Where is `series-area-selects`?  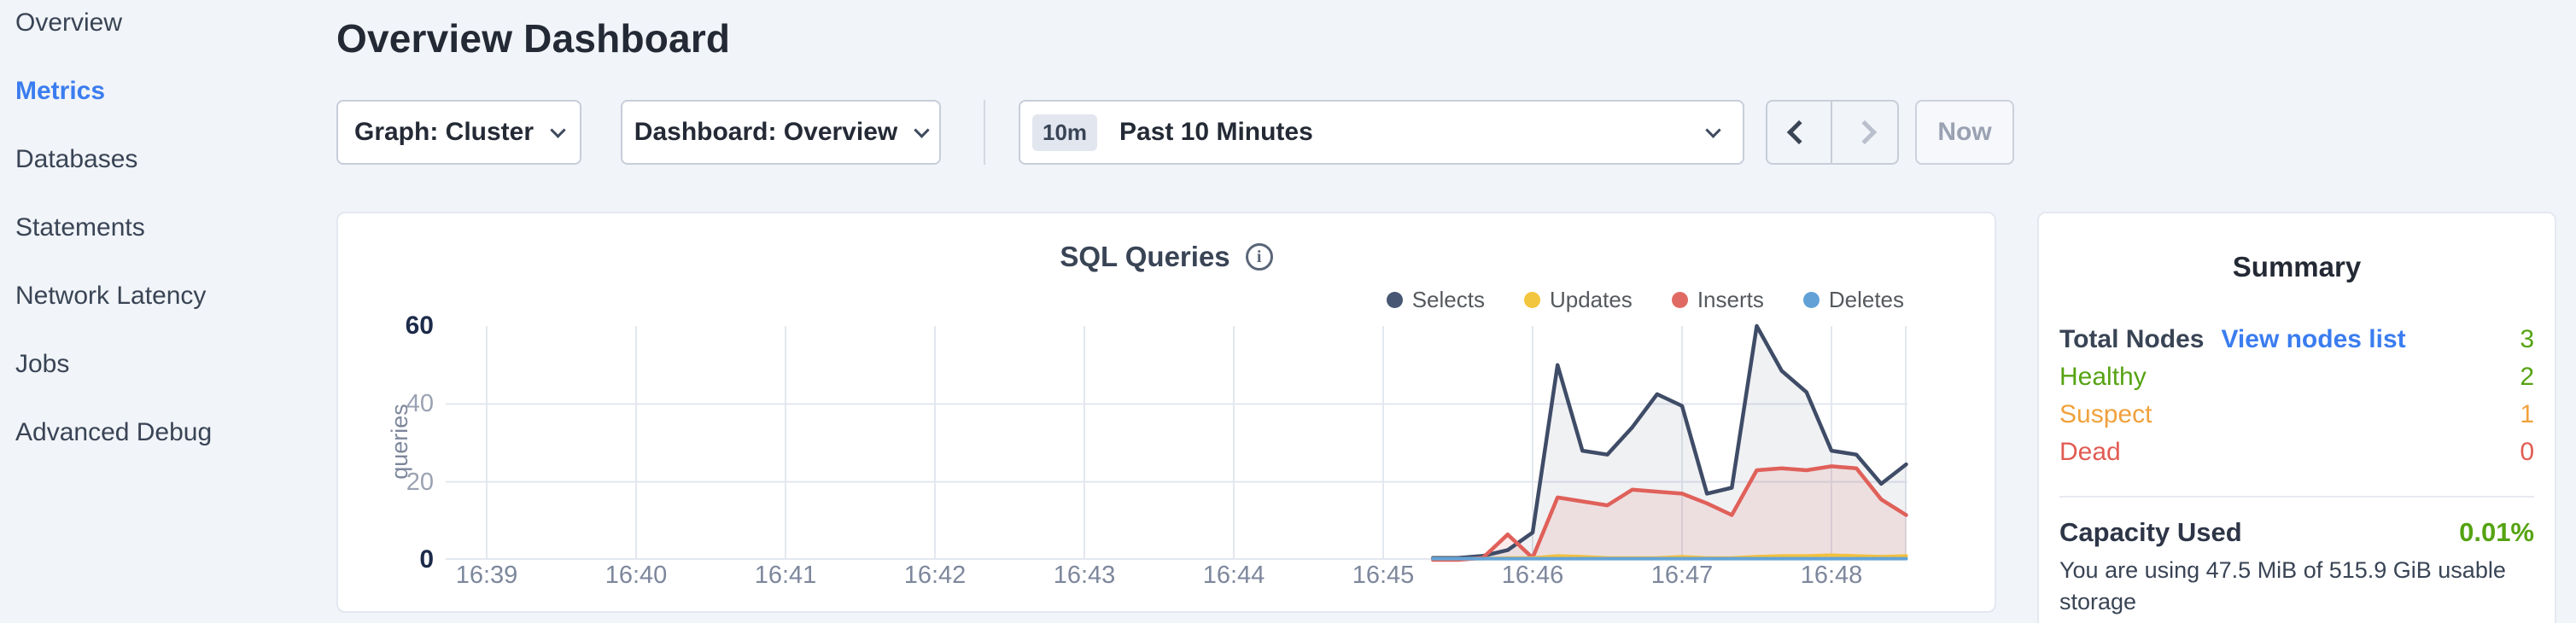
series-area-selects is located at coordinates (1670, 443).